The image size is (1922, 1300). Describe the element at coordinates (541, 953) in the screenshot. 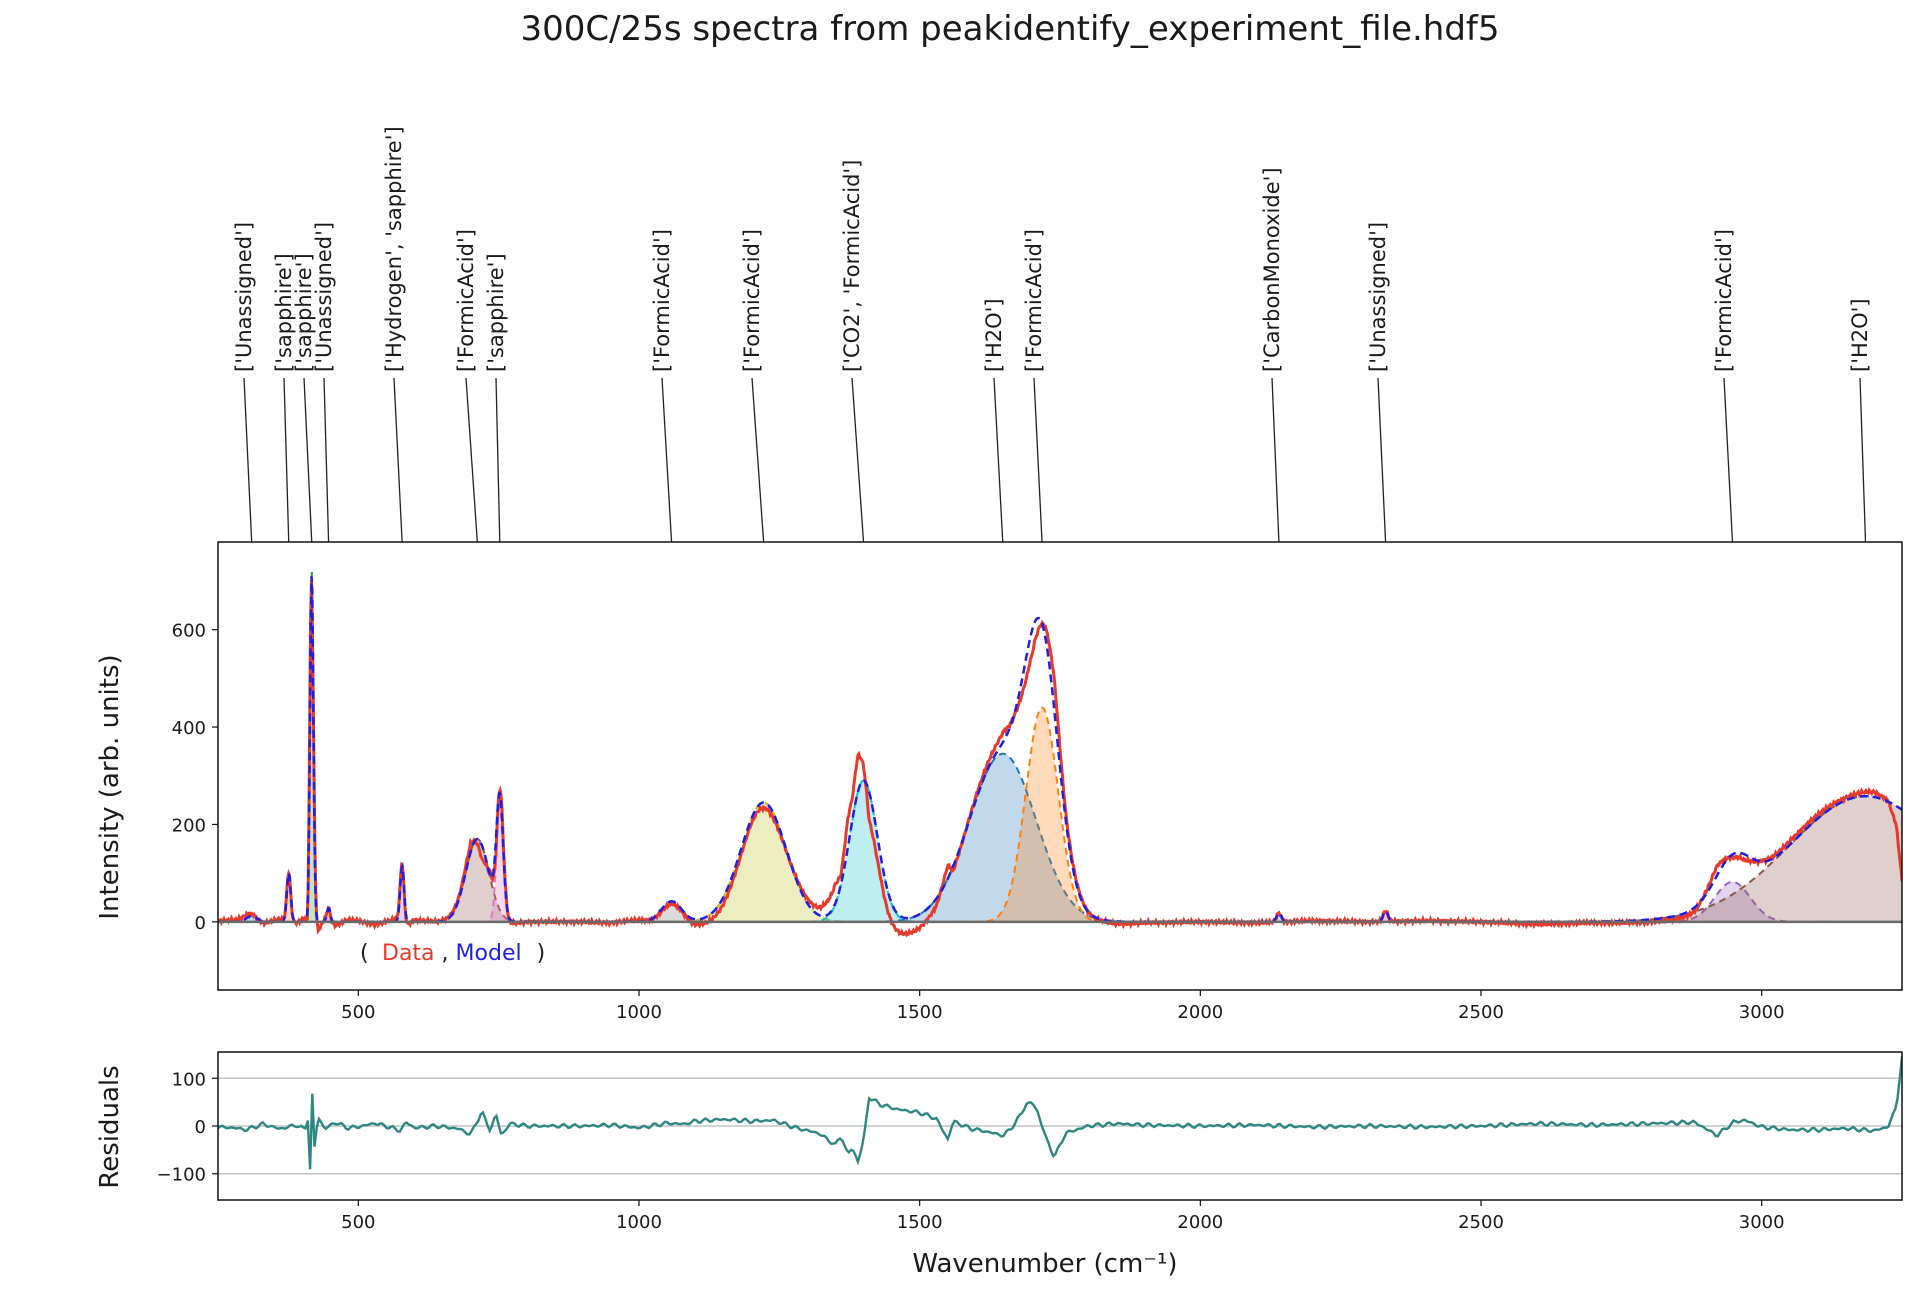

I see `legend-close-paren: )` at that location.